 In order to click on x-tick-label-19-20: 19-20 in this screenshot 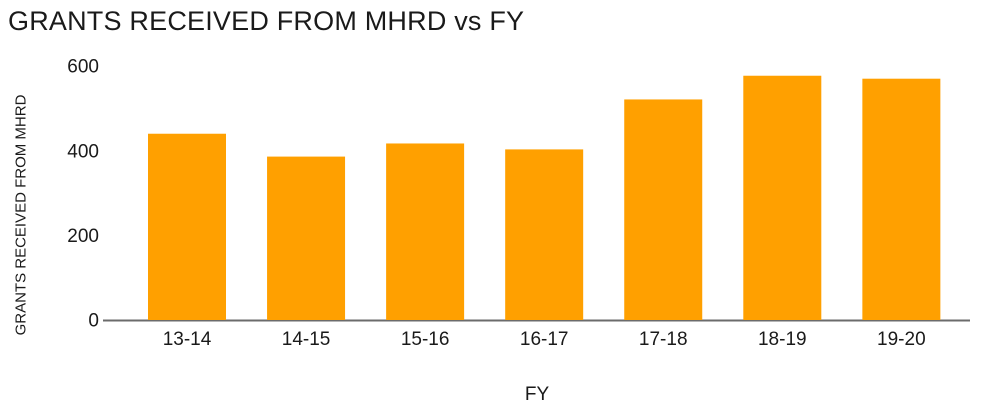, I will do `click(901, 339)`.